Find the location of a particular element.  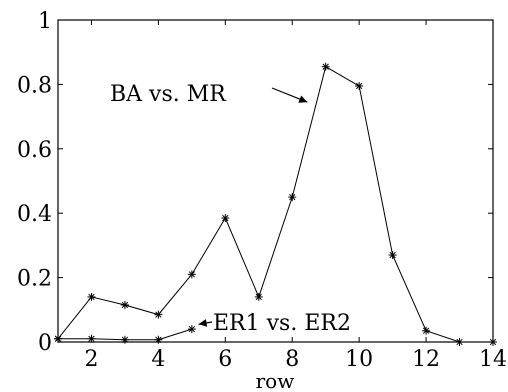

x-tick-label: 4 is located at coordinates (158, 359).